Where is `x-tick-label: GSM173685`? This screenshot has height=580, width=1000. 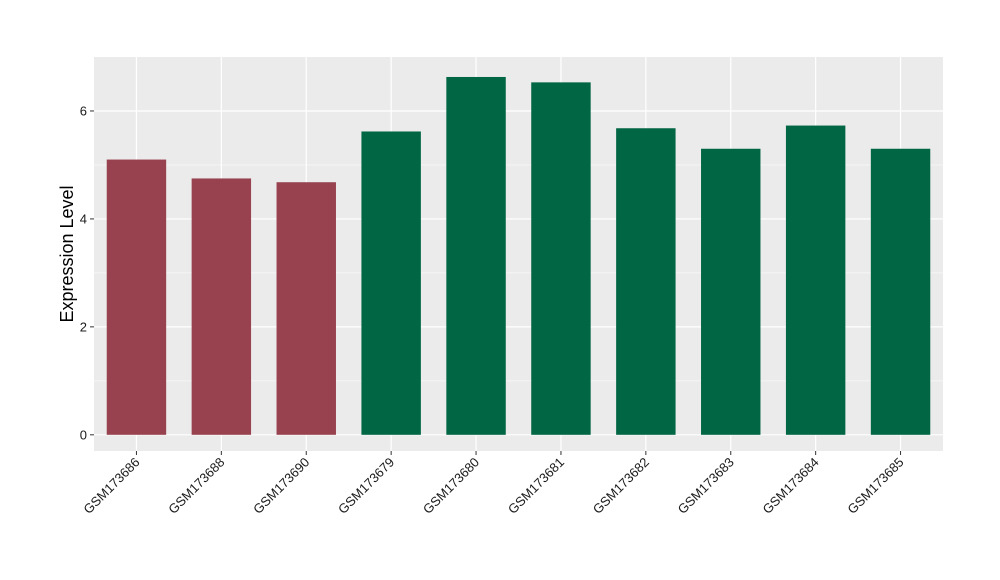
x-tick-label: GSM173685 is located at coordinates (875, 486).